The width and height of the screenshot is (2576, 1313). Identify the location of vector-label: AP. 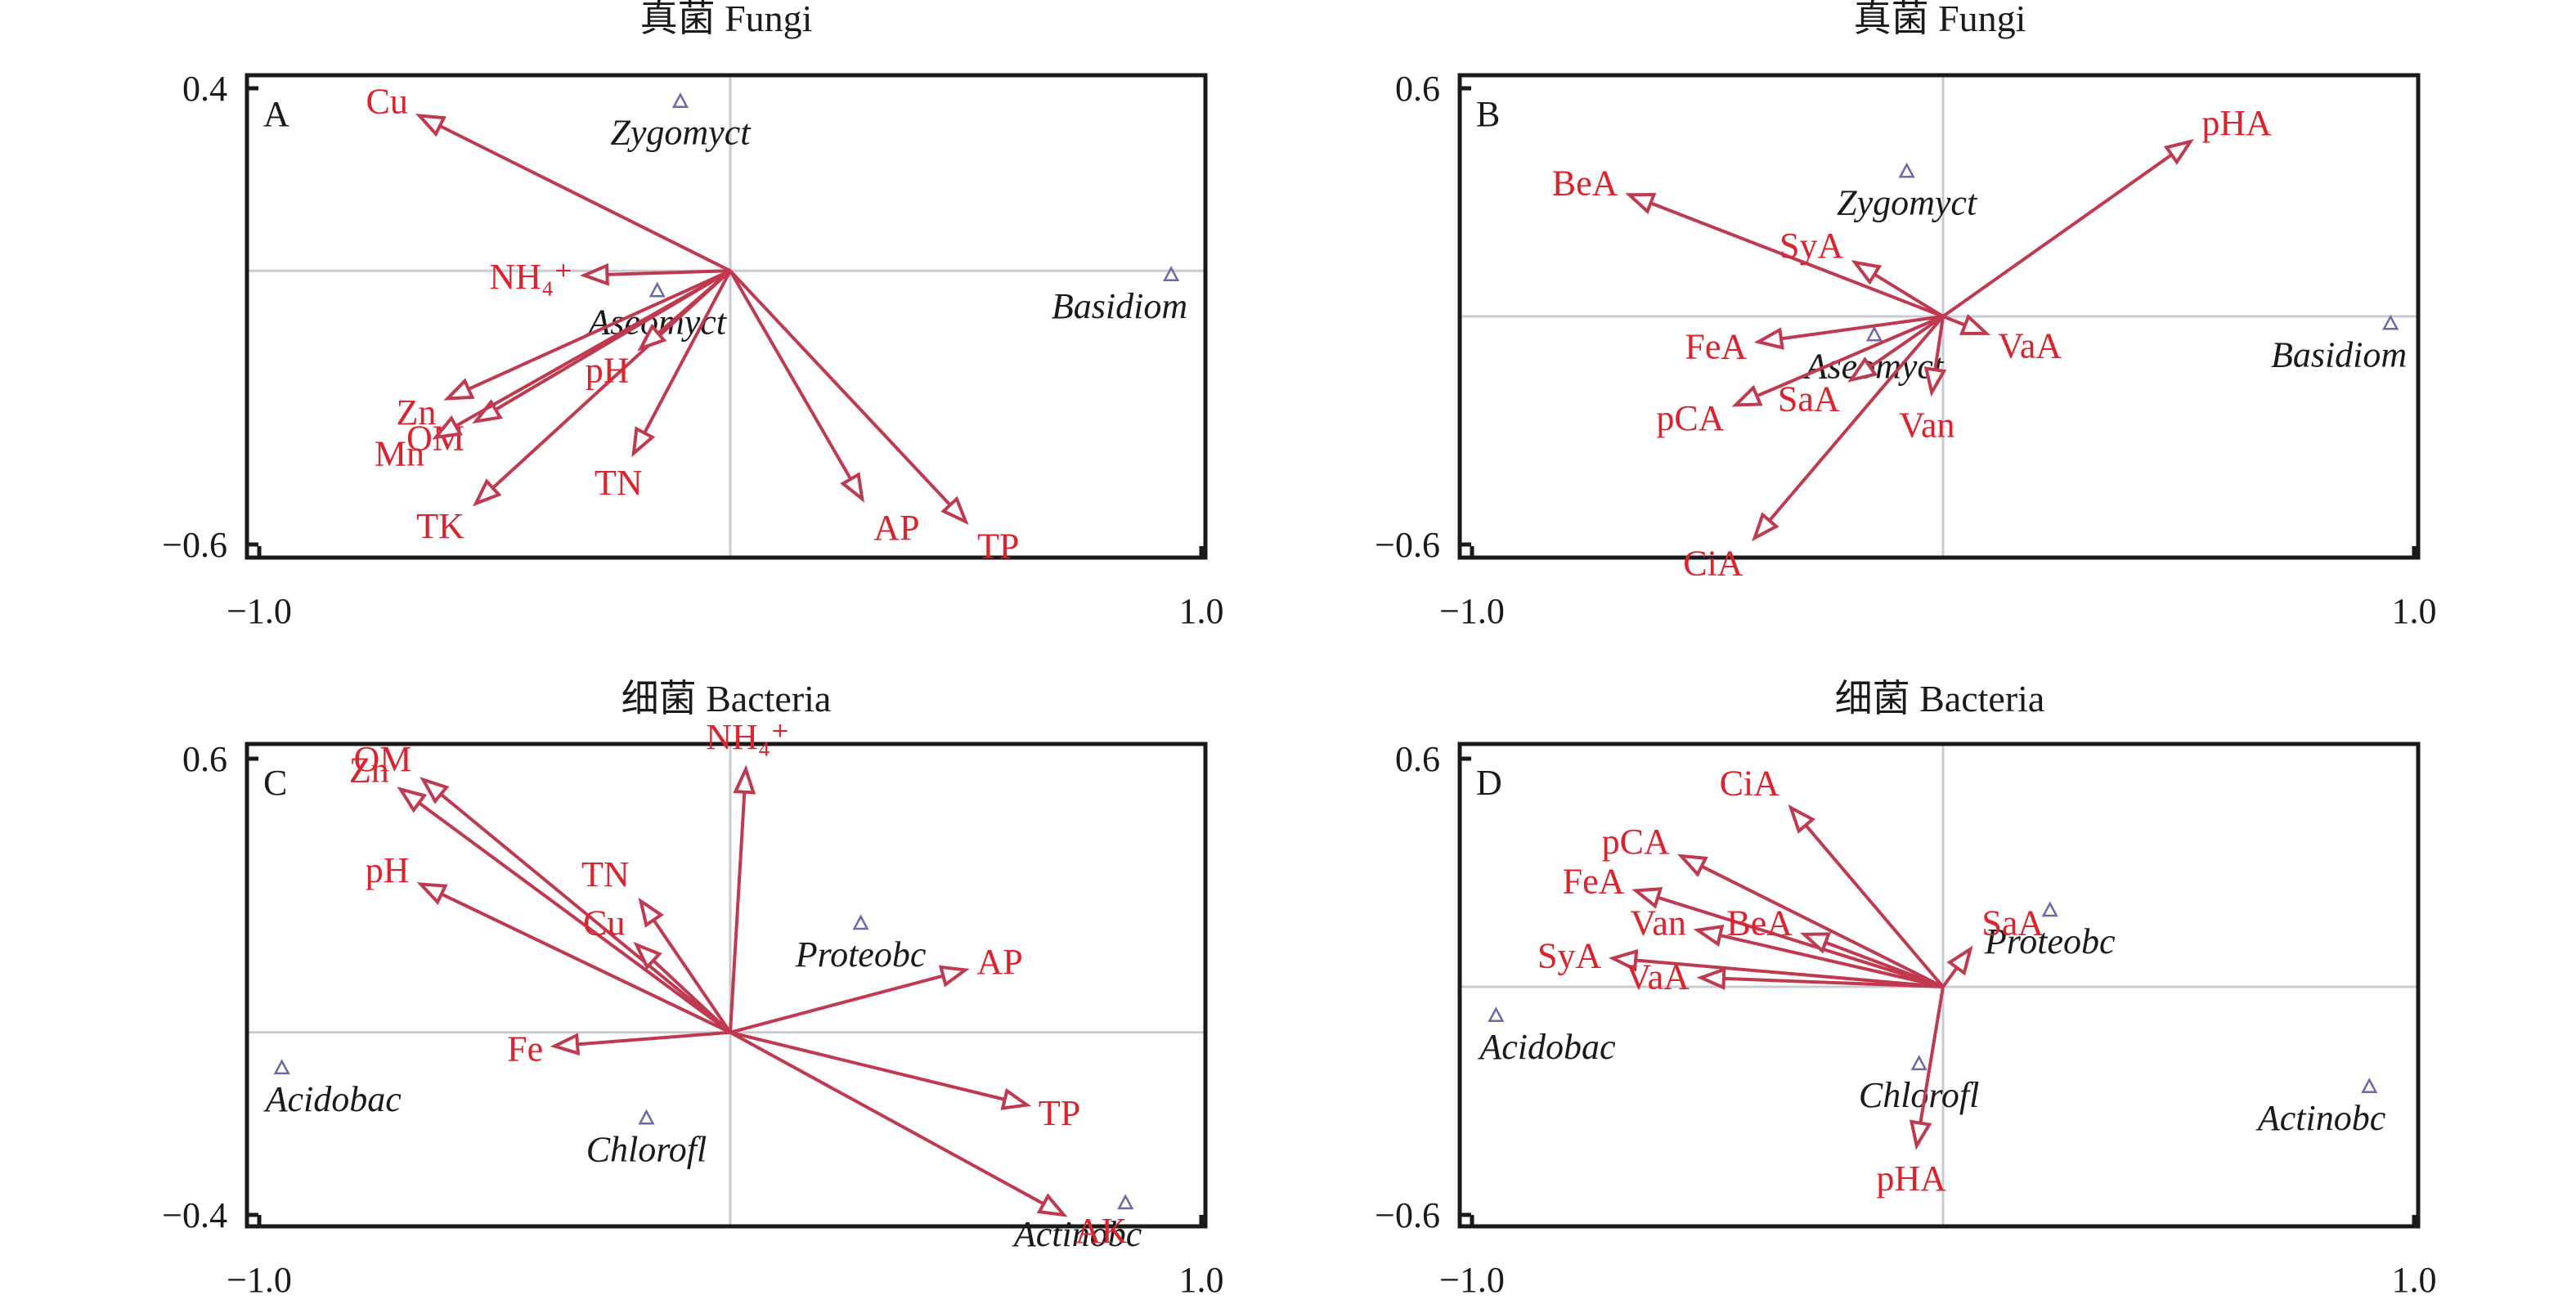
(999, 962).